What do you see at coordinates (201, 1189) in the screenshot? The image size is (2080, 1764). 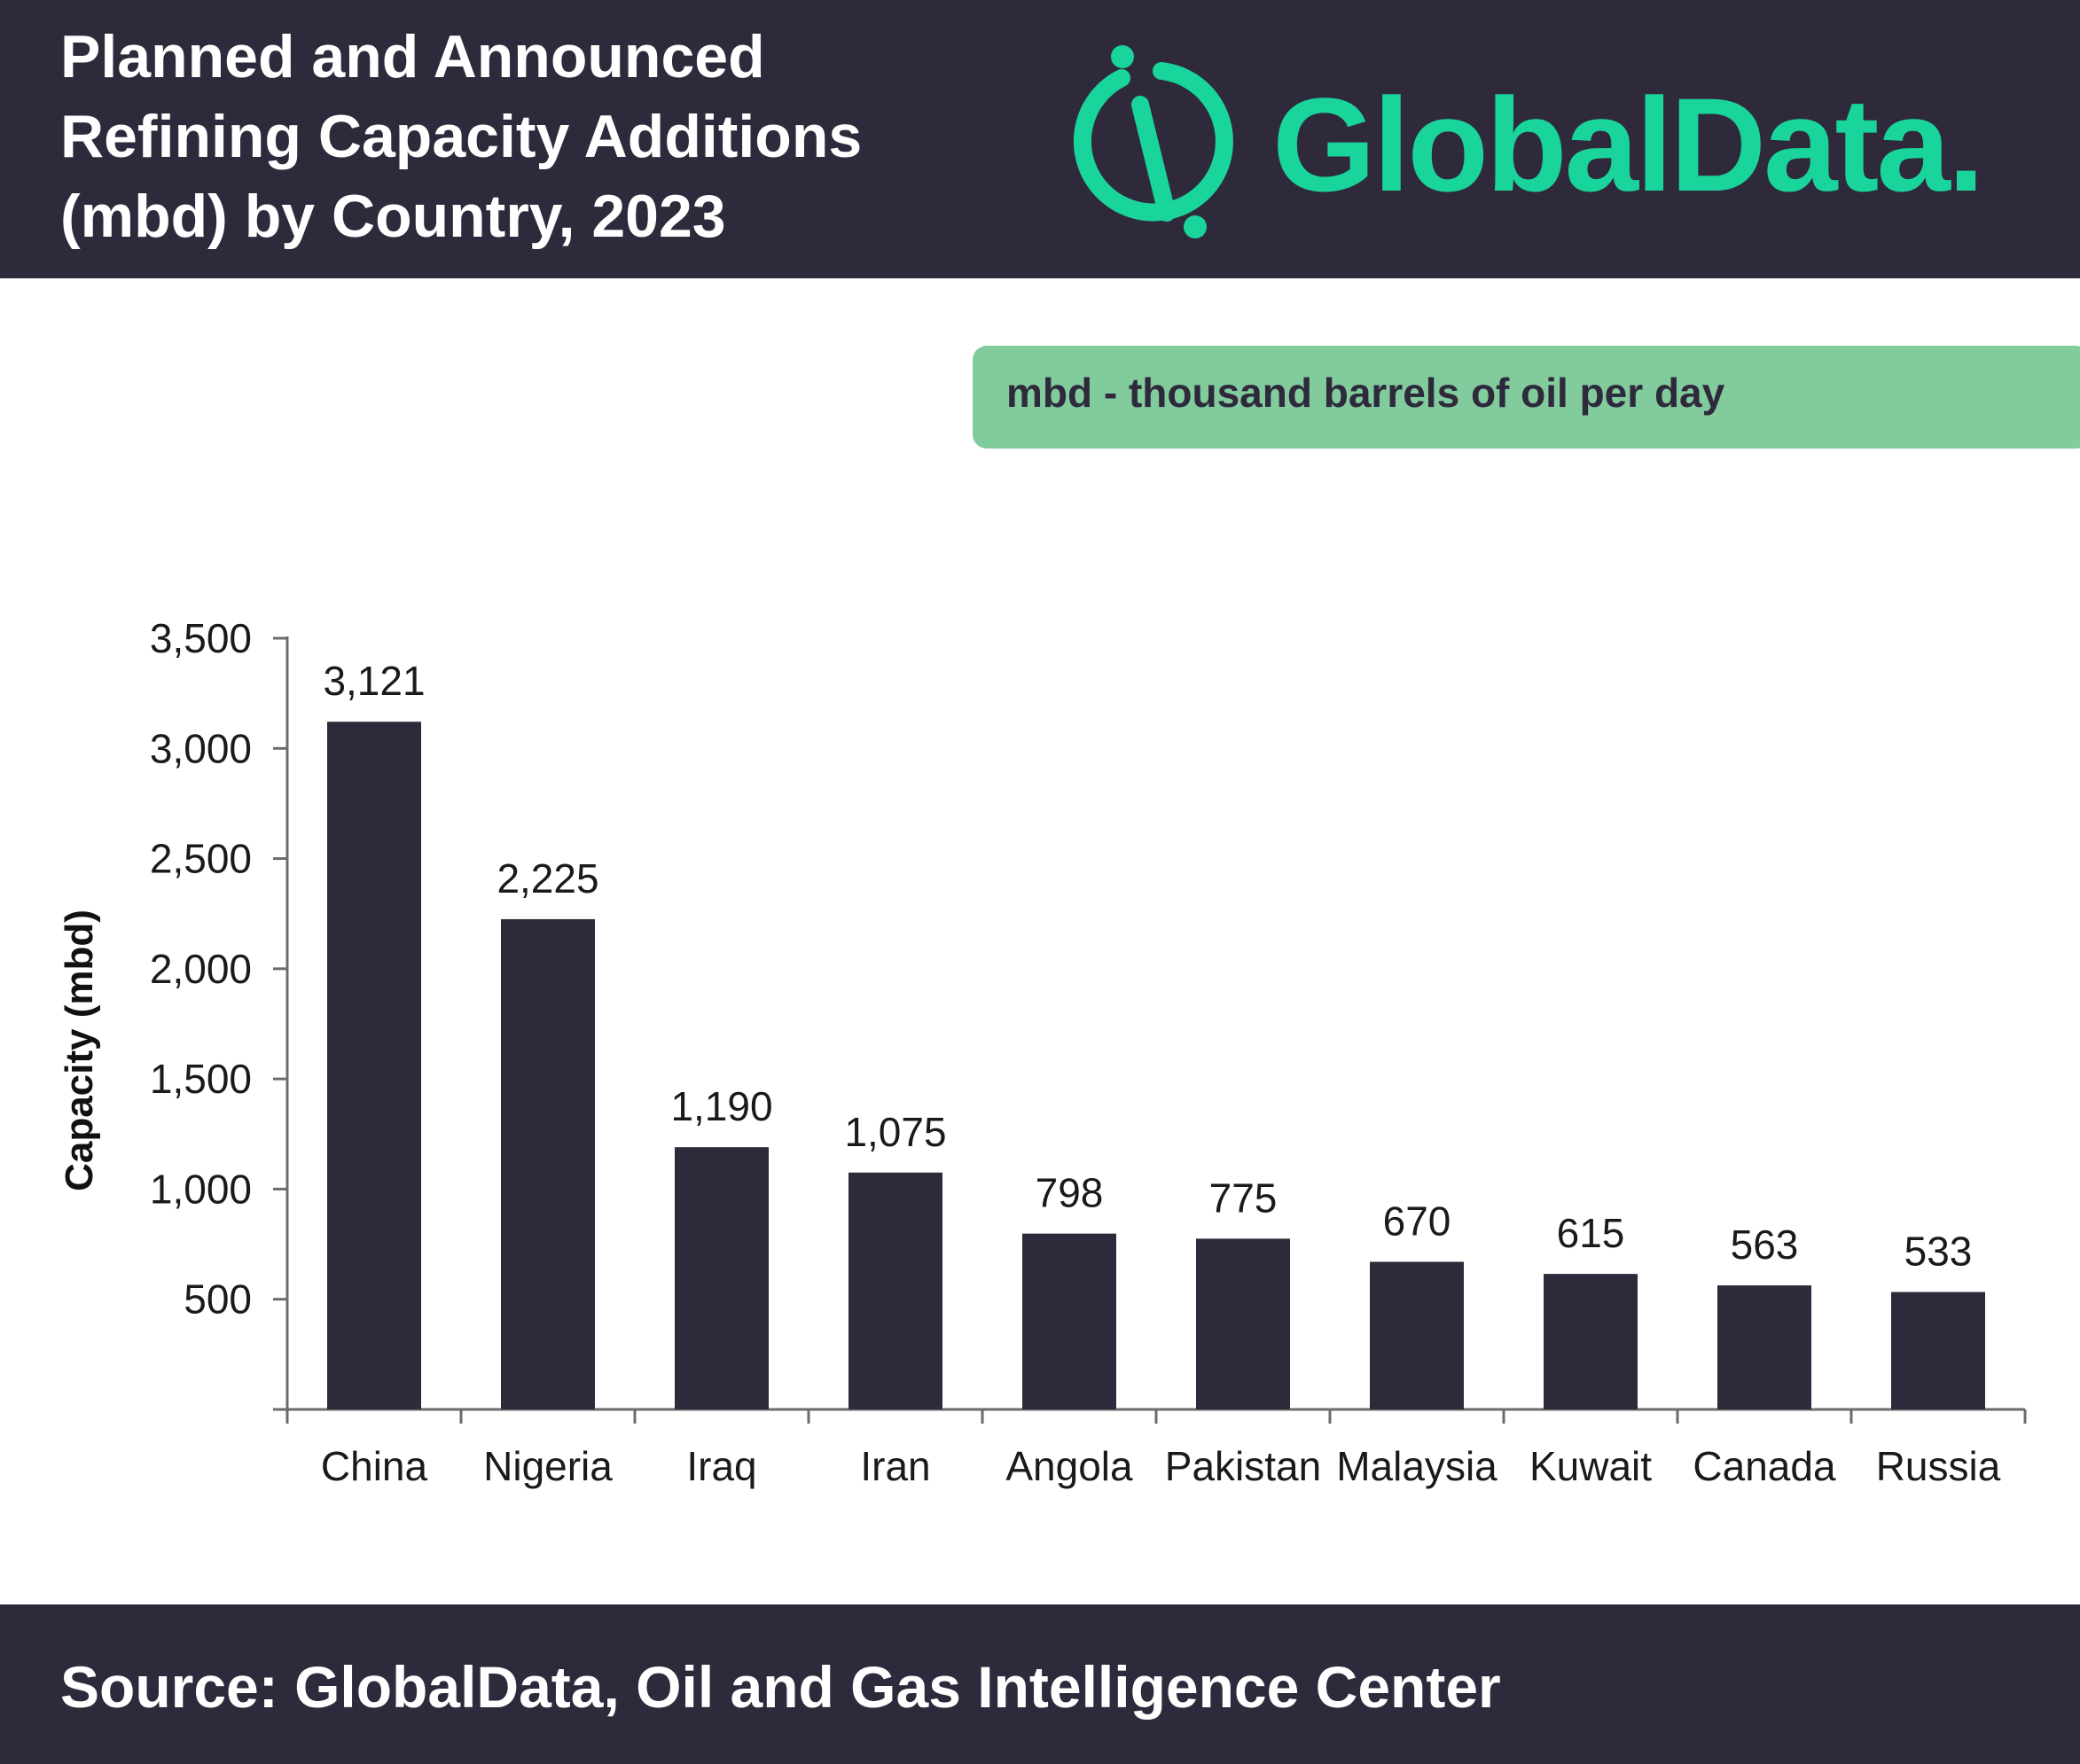 I see `y-tick-label: 1,000` at bounding box center [201, 1189].